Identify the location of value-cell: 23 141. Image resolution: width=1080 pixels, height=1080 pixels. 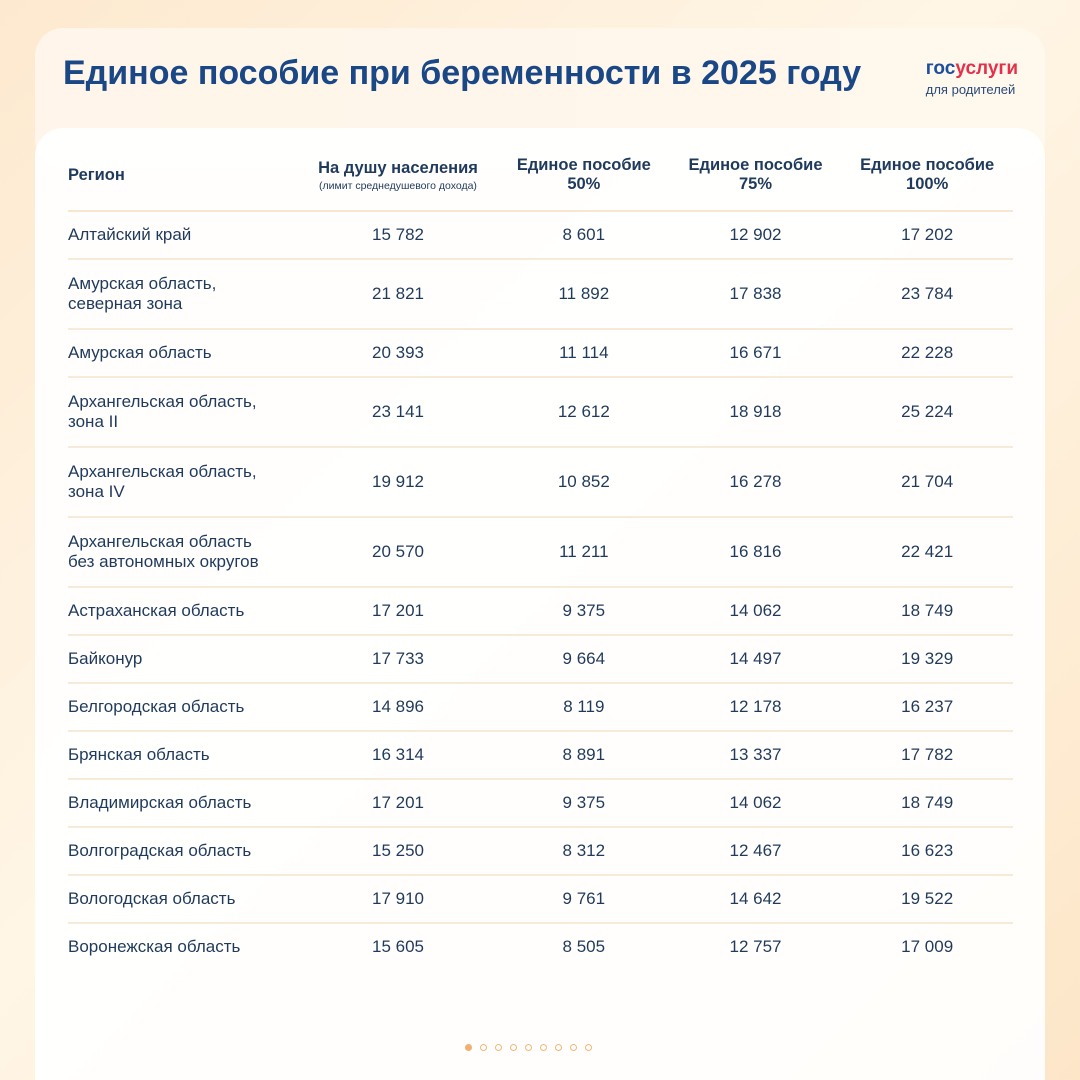
(398, 412).